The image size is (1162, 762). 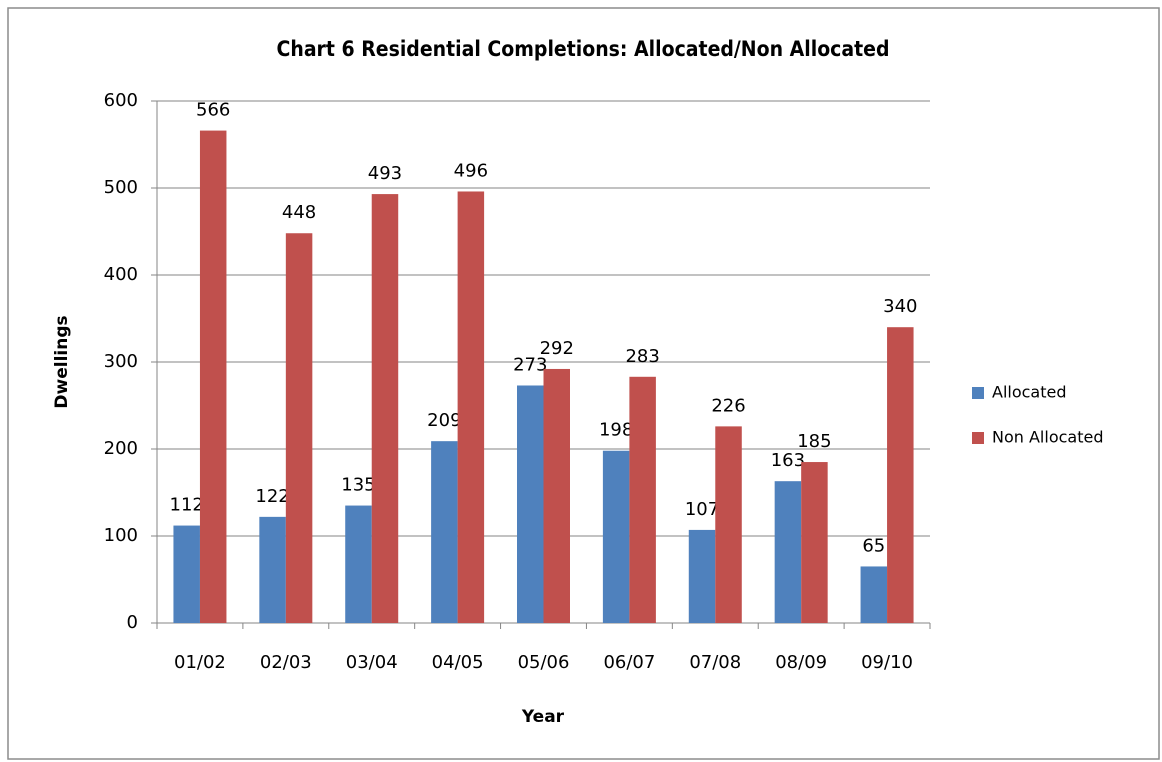 What do you see at coordinates (385, 173) in the screenshot?
I see `data-label: 493` at bounding box center [385, 173].